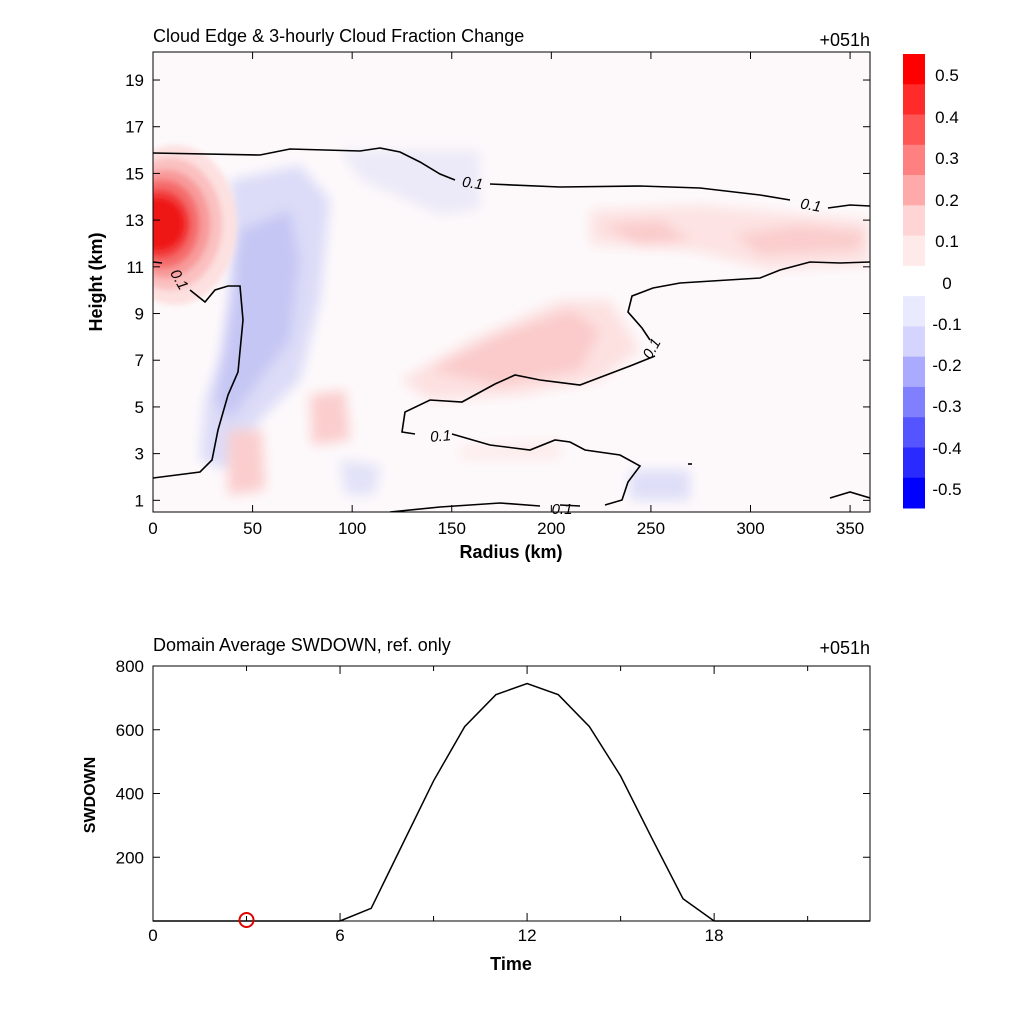 This screenshot has height=1024, width=1024. Describe the element at coordinates (134, 220) in the screenshot. I see `y-tick-label: 13` at that location.